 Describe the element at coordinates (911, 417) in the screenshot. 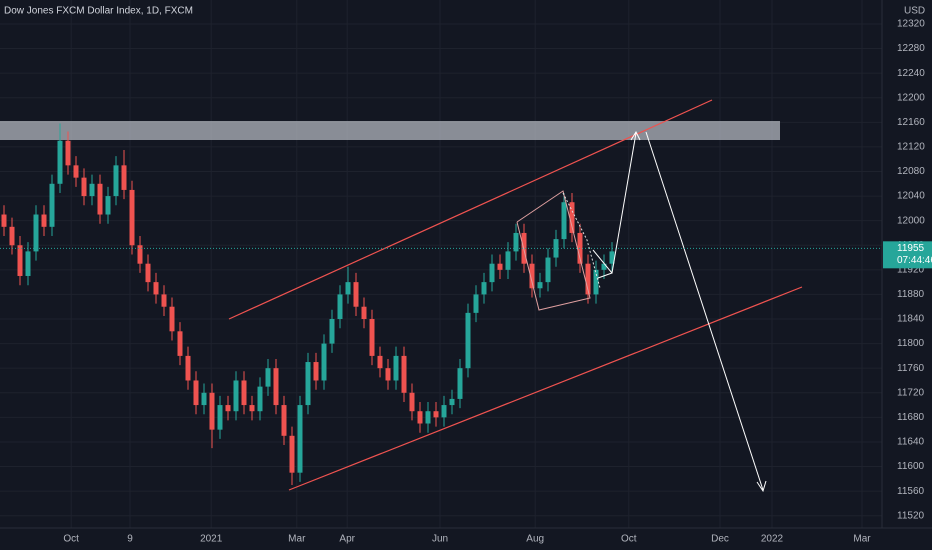

I see `y-tick-label: 11680` at that location.